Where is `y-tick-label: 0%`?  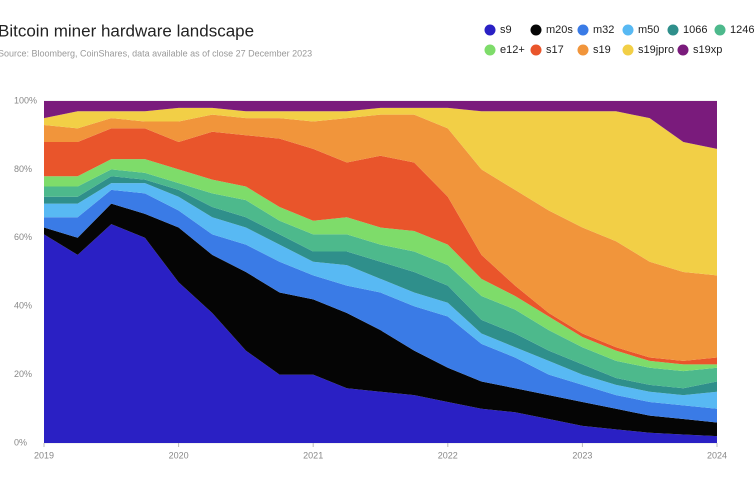 y-tick-label: 0% is located at coordinates (20, 442).